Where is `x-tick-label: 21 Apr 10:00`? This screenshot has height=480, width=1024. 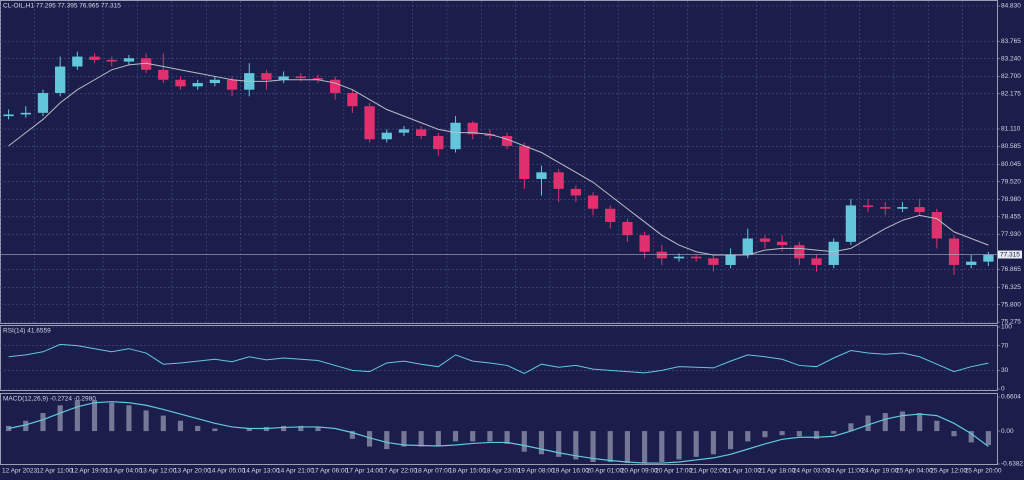 x-tick-label: 21 Apr 10:00 is located at coordinates (742, 471).